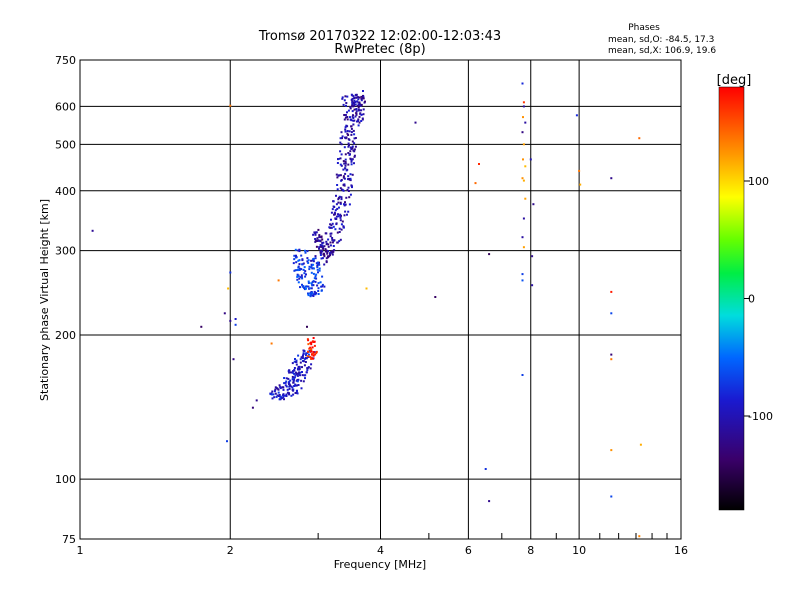 Image resolution: width=800 pixels, height=600 pixels. Describe the element at coordinates (758, 299) in the screenshot. I see `colorbar-ticks: 100 0 -100` at that location.